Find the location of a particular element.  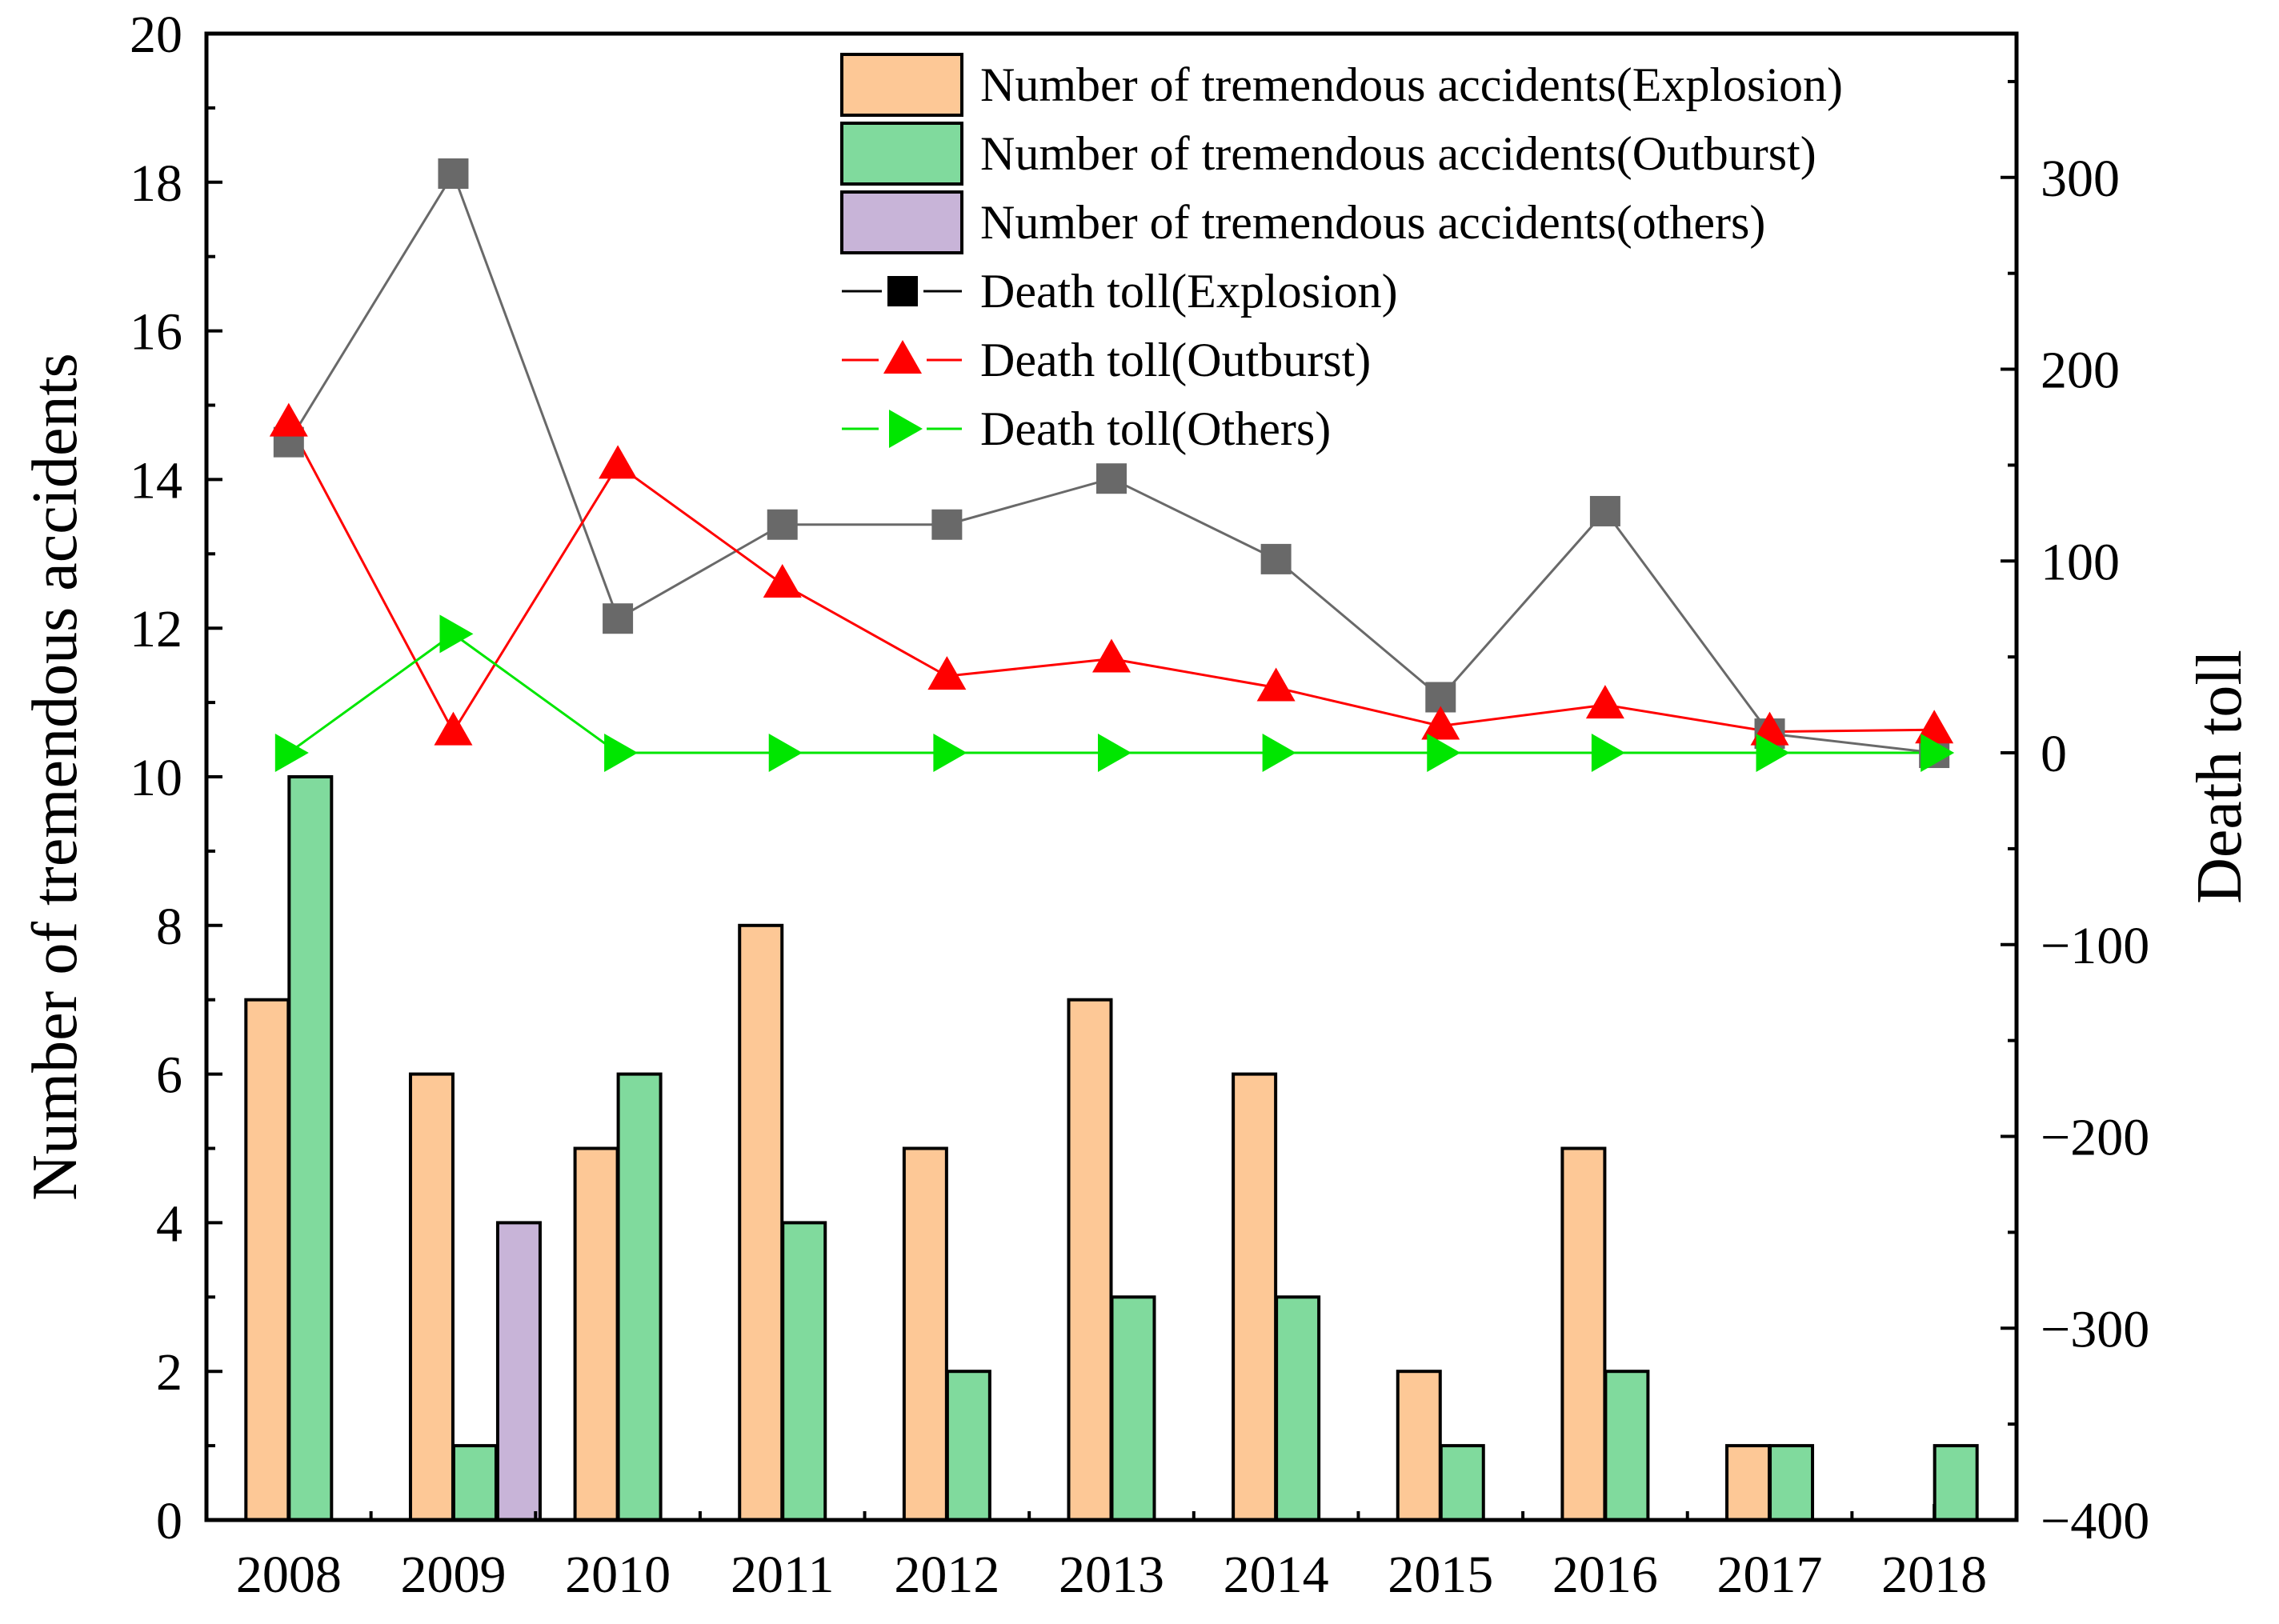

bar-2013-s2 is located at coordinates (1133, 1408).